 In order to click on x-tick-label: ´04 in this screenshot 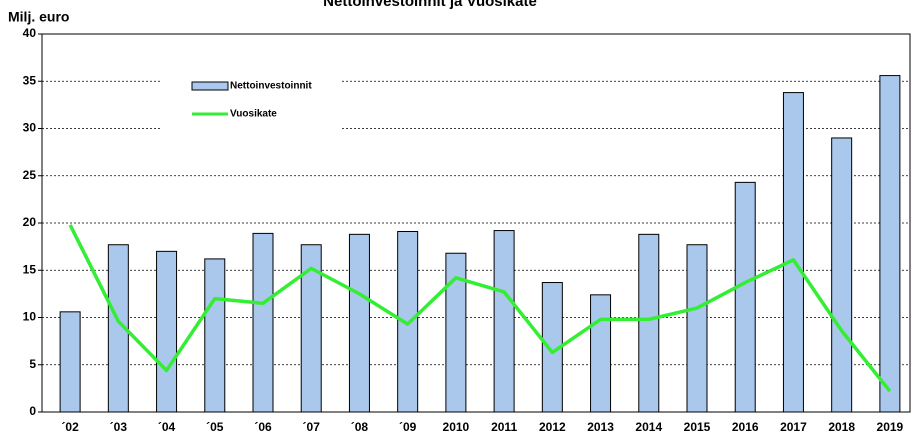, I will do `click(167, 427)`.